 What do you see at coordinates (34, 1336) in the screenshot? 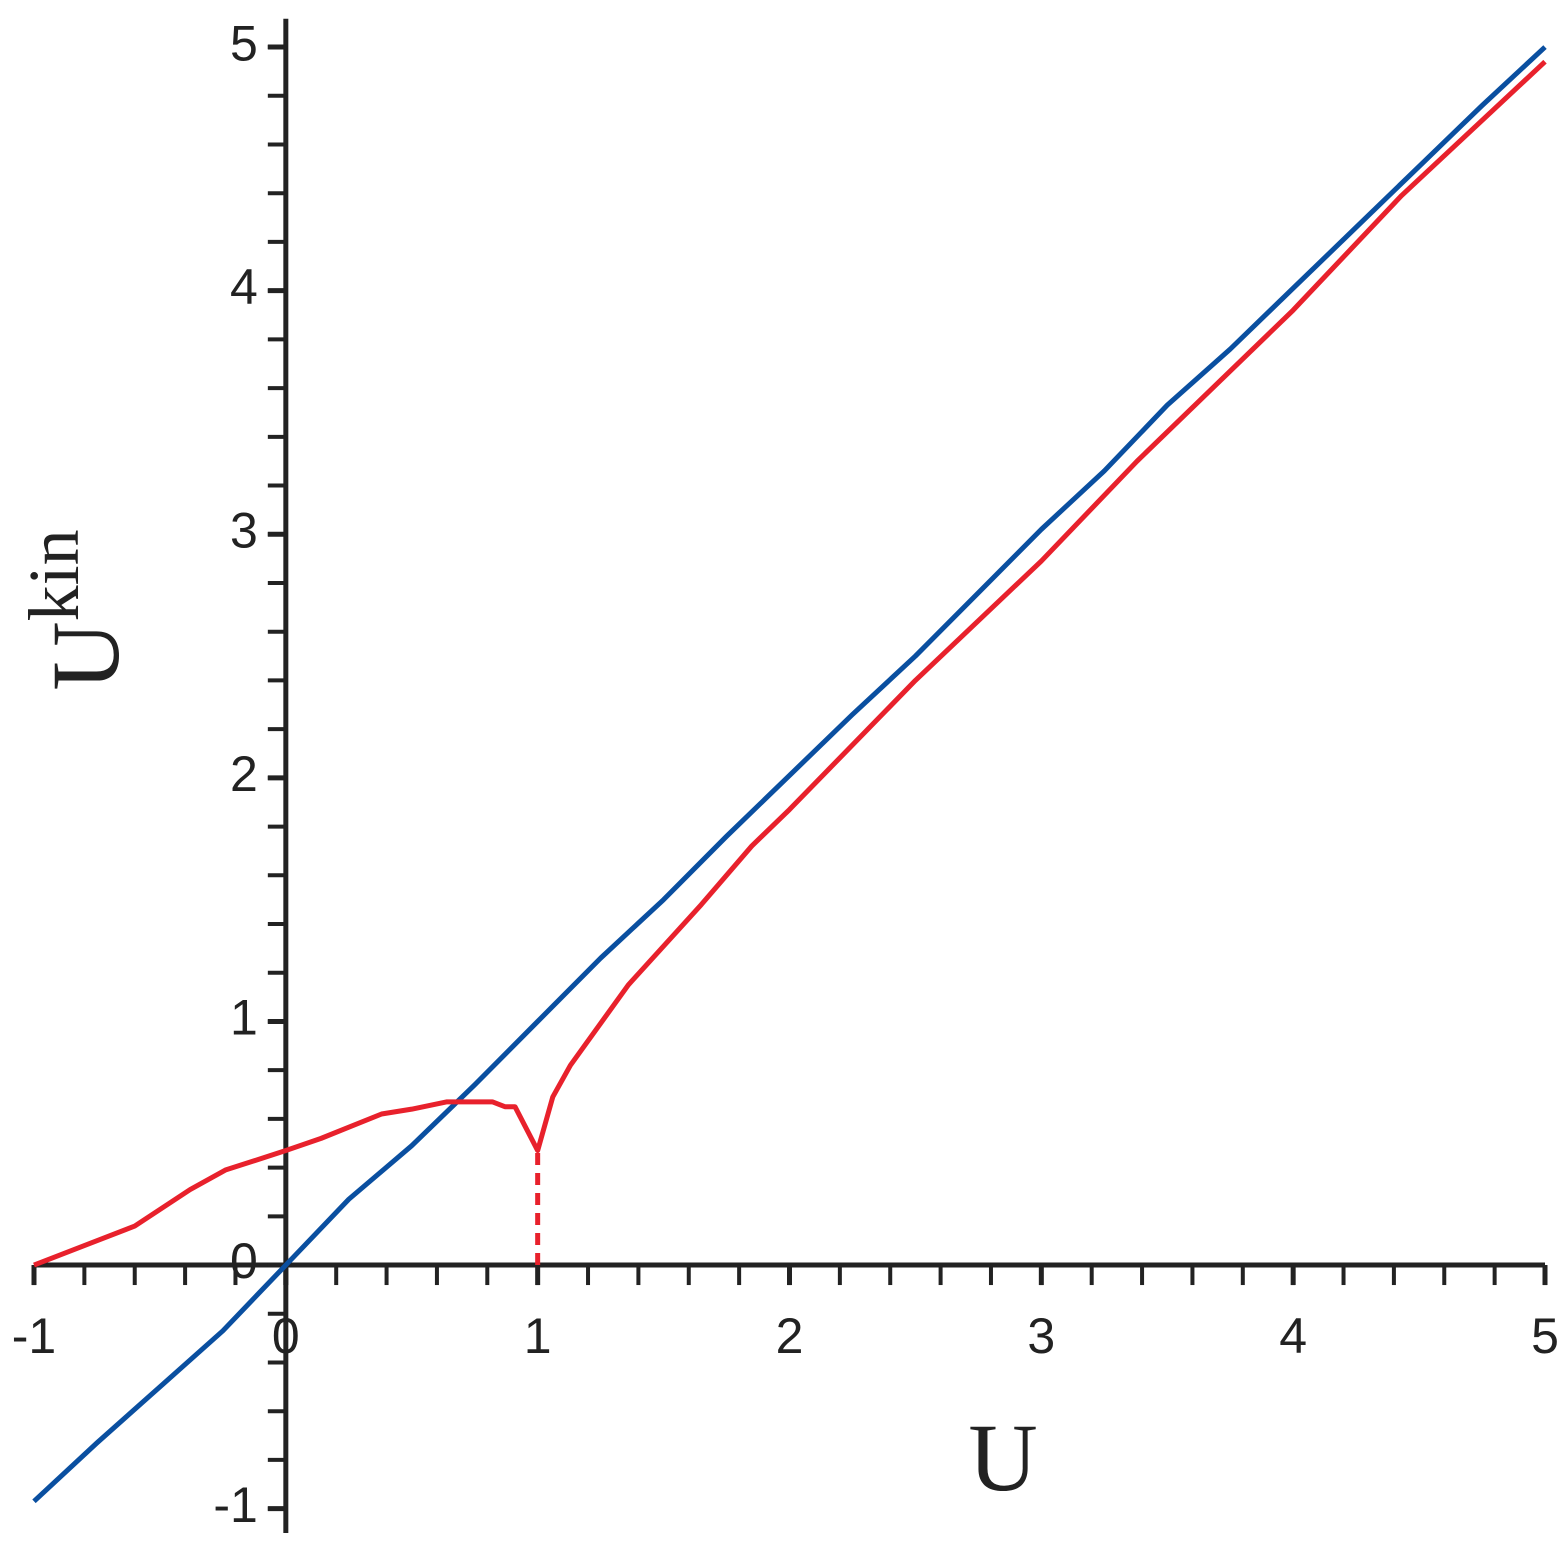
I see `x-tick-label: -1` at bounding box center [34, 1336].